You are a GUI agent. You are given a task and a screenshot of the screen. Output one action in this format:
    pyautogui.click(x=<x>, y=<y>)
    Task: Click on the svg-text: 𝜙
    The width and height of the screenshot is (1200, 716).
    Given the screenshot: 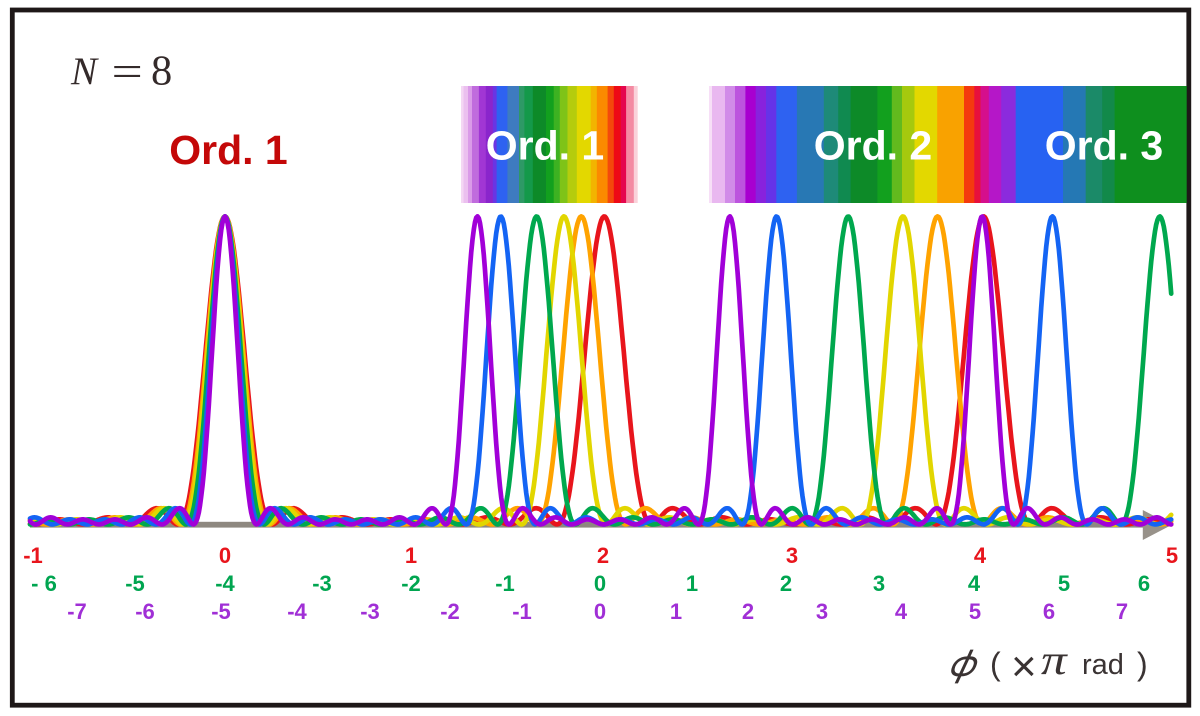 What is the action you would take?
    pyautogui.click(x=963, y=664)
    